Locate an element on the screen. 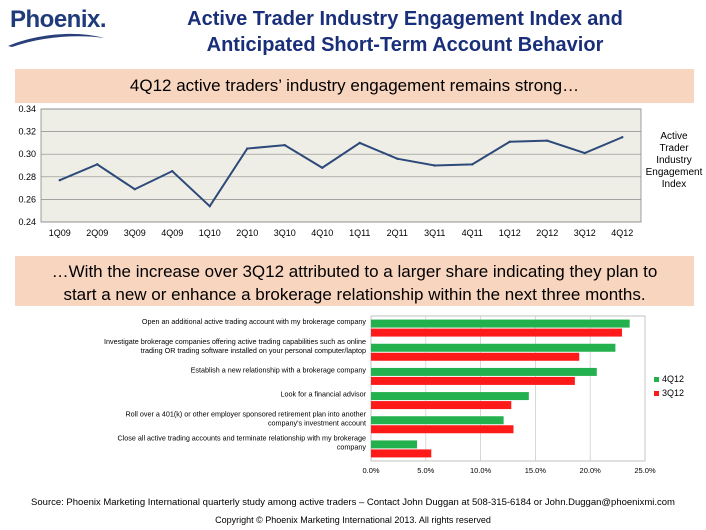 This screenshot has height=530, width=706. x-tick-label: 2Q12 is located at coordinates (547, 233).